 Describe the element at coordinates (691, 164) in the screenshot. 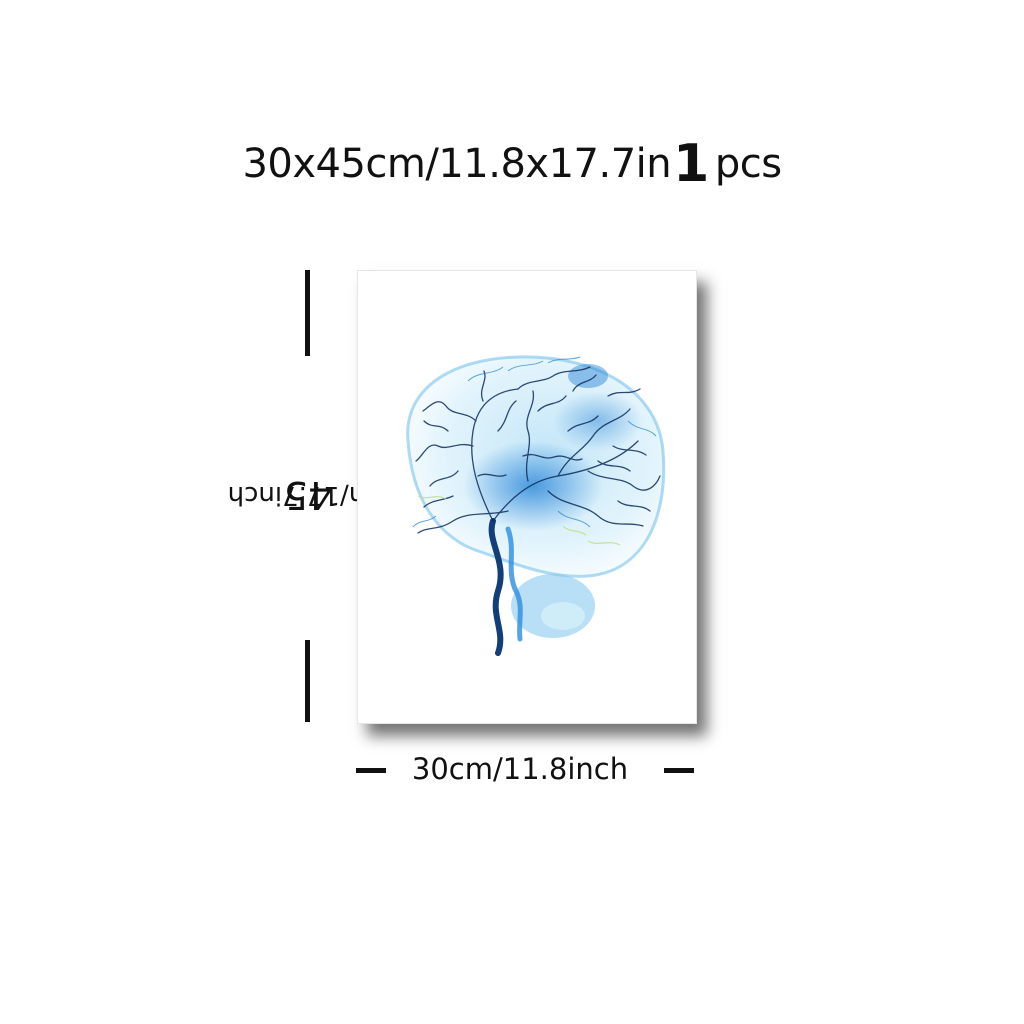

I see `quantity-number: 1` at that location.